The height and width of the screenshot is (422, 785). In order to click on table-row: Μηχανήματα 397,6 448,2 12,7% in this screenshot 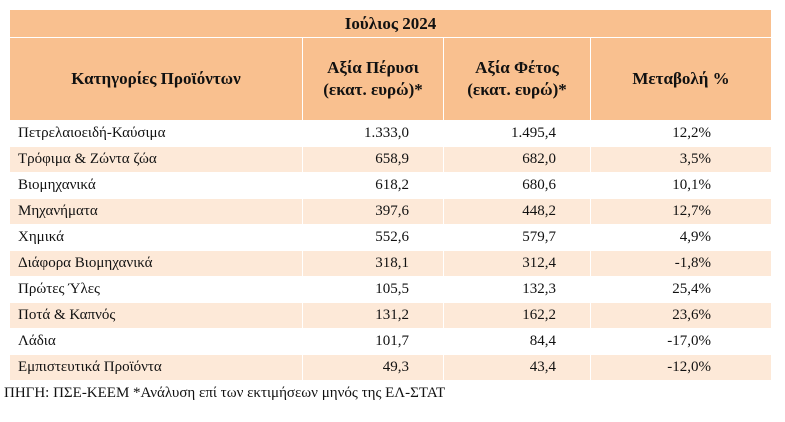, I will do `click(391, 211)`.